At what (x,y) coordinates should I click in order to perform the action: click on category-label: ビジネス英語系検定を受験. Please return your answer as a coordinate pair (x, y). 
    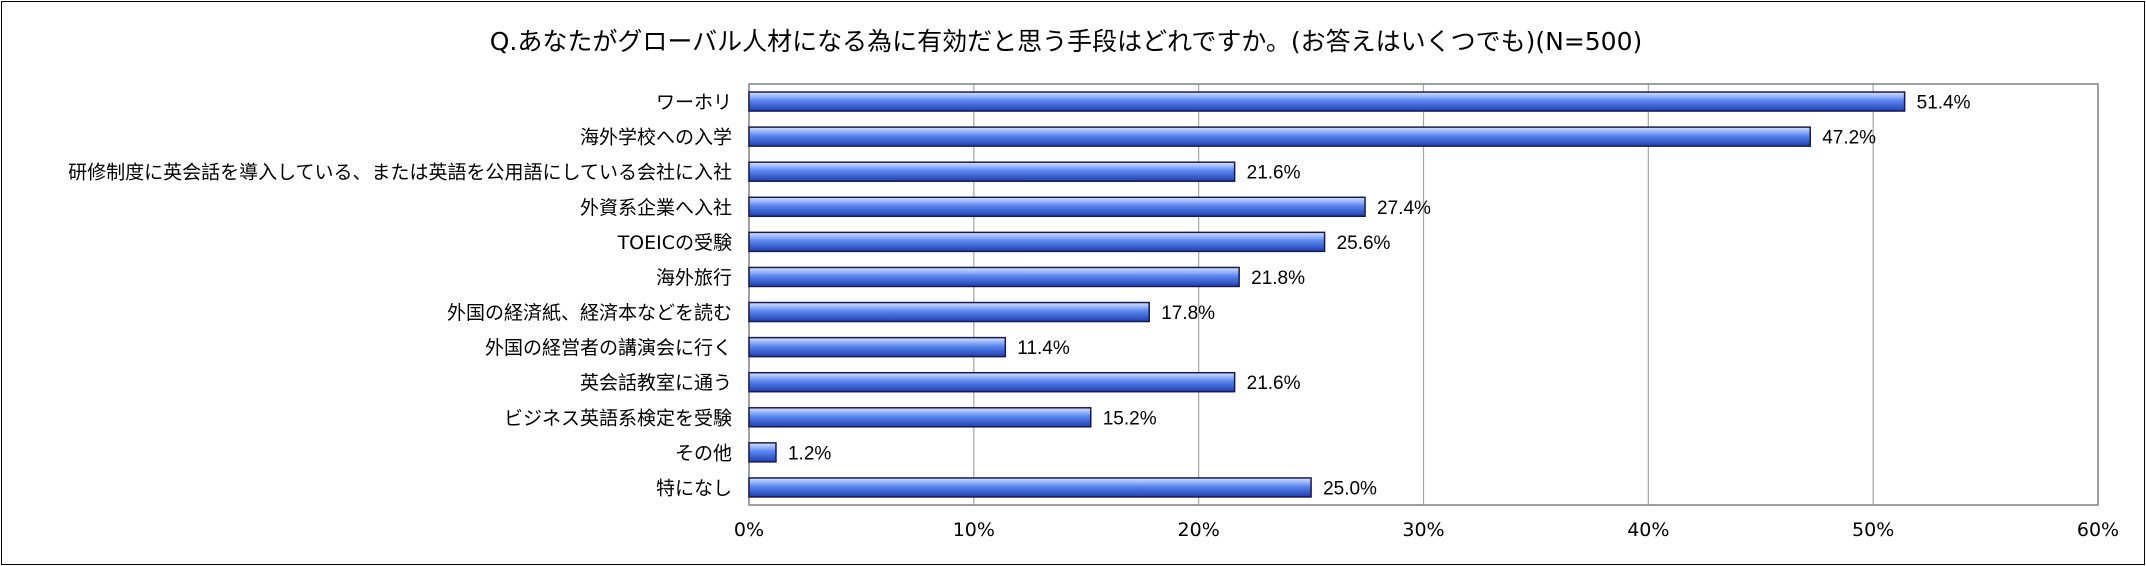
    Looking at the image, I should click on (618, 418).